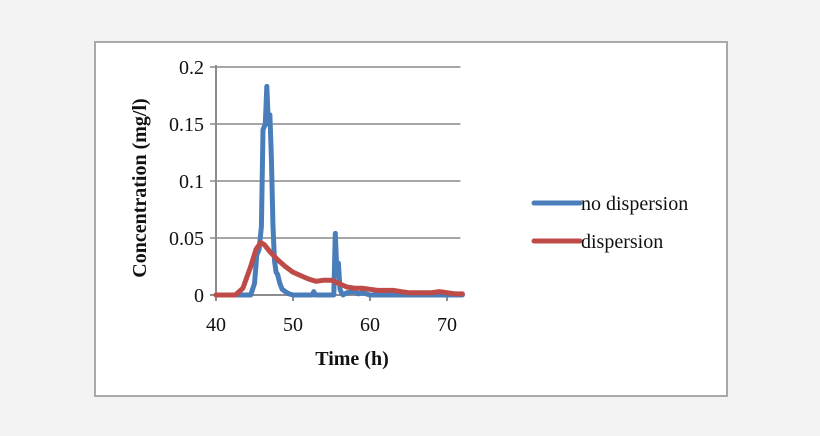 The image size is (820, 436). What do you see at coordinates (634, 204) in the screenshot?
I see `legend-label-no-dispersion: no dispersion` at bounding box center [634, 204].